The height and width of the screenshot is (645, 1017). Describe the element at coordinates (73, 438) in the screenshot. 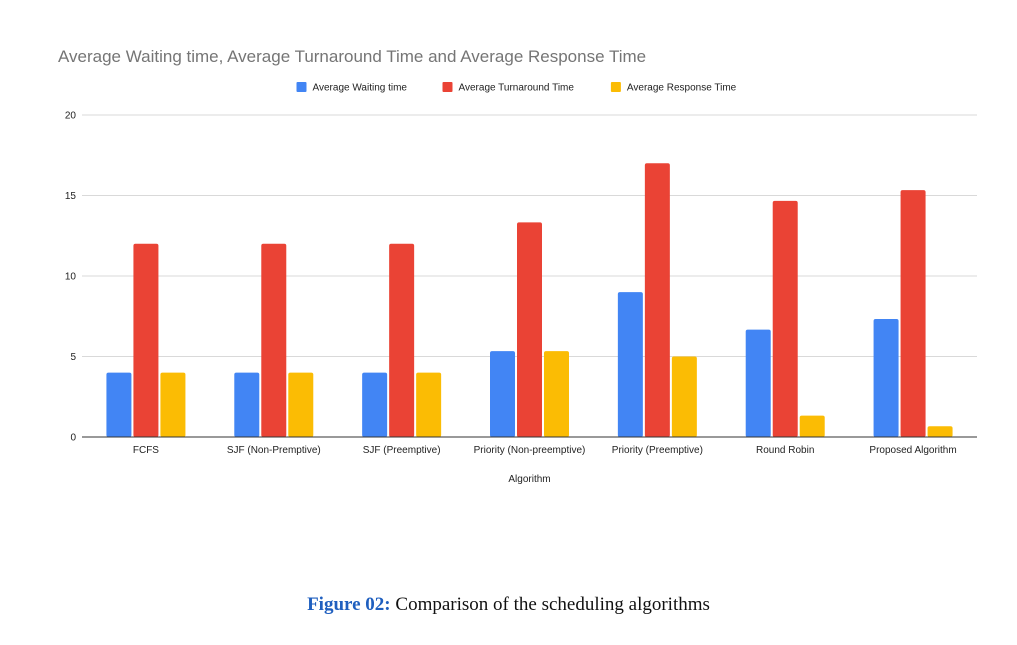

I see `y-tick-label-0: 0` at that location.